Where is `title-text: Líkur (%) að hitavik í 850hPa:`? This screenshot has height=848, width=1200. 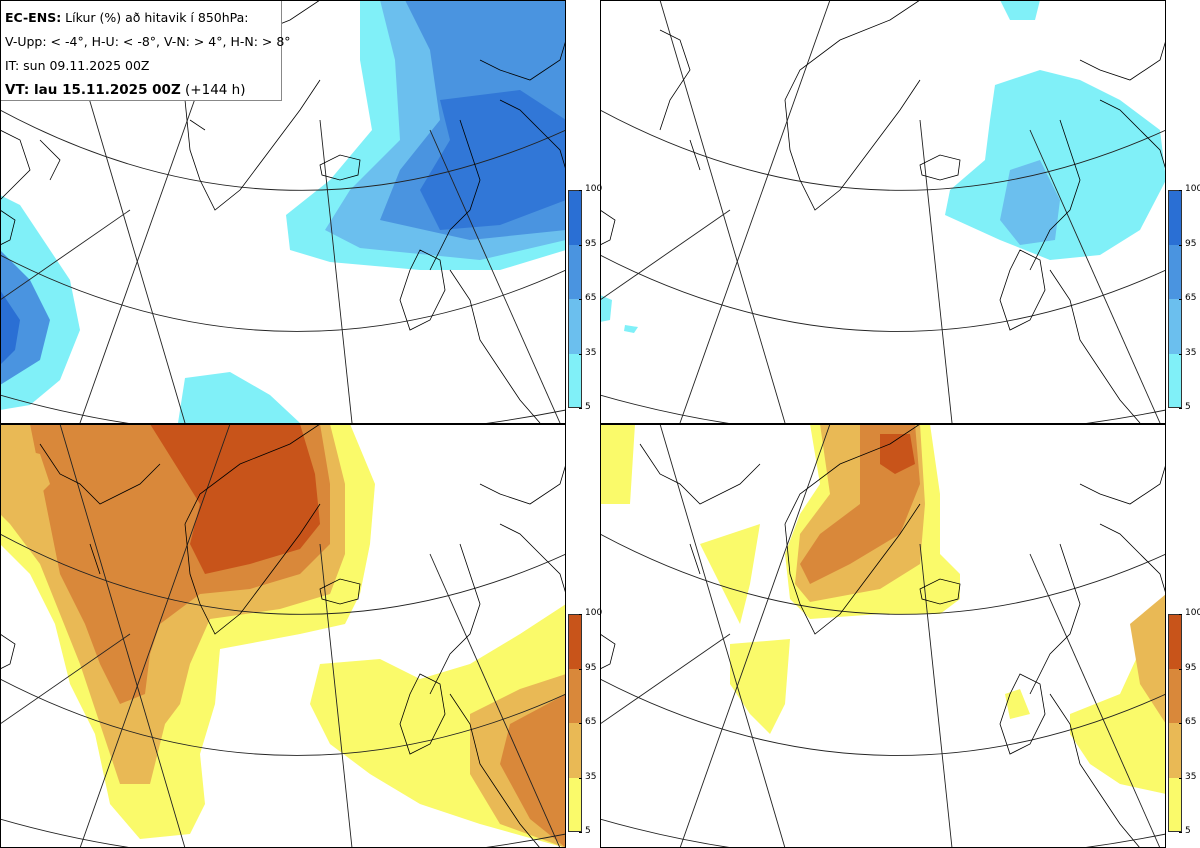 title-text: Líkur (%) að hitavik í 850hPa: is located at coordinates (155, 17).